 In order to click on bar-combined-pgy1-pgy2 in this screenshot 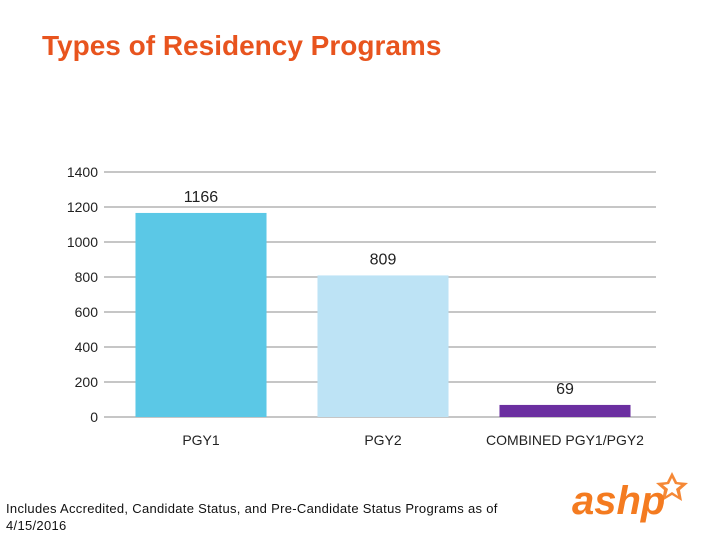, I will do `click(565, 410)`.